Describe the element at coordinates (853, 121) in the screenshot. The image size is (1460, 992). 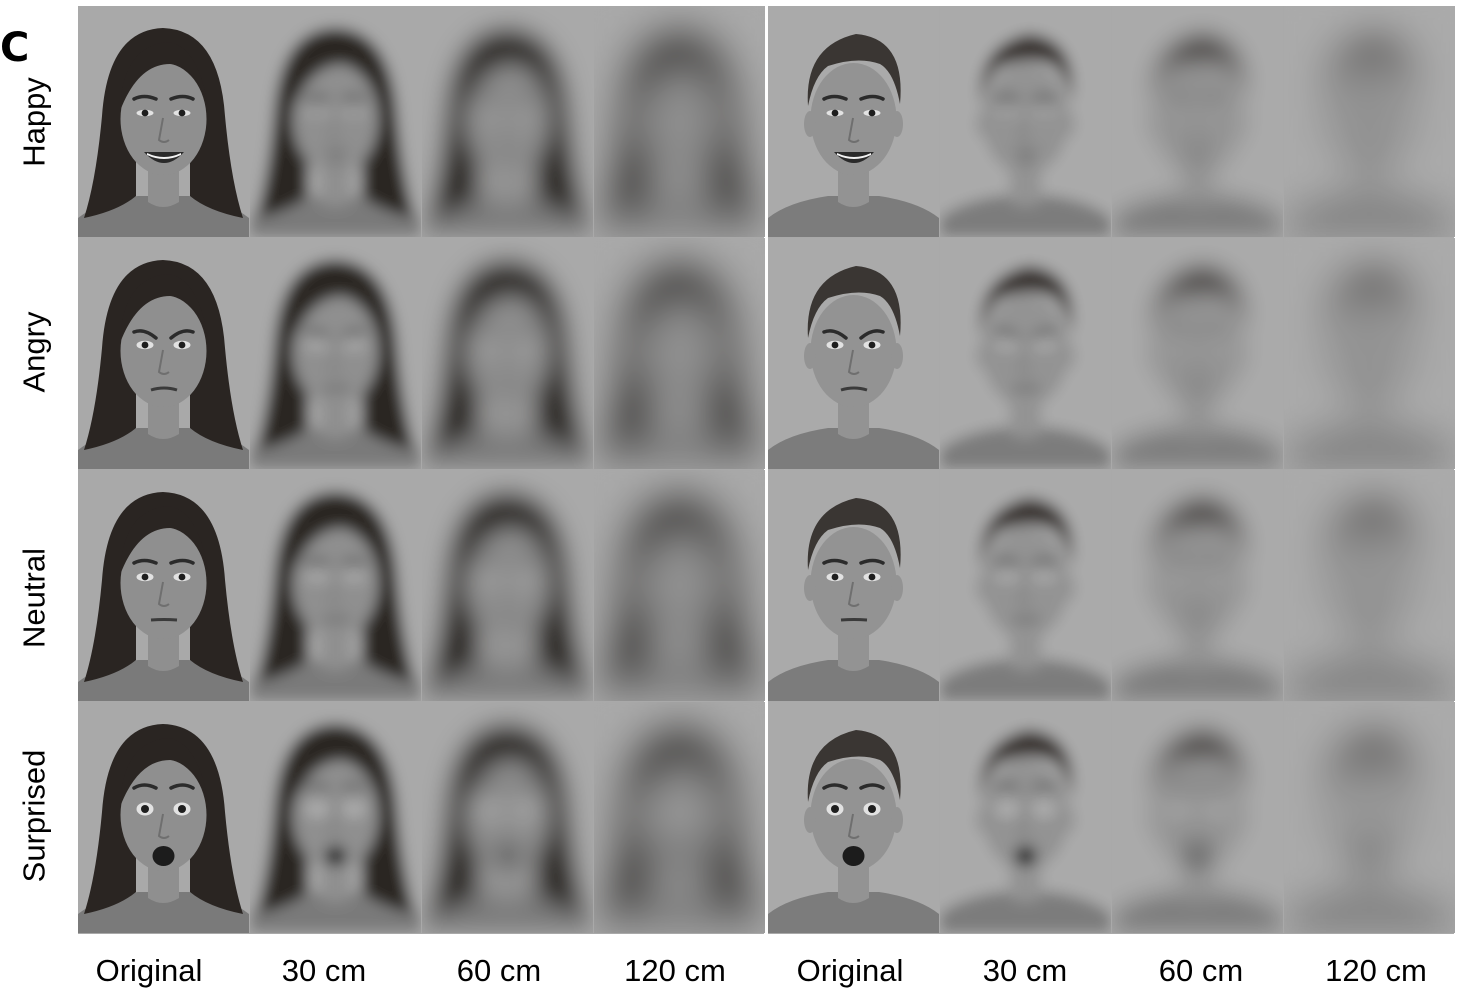
I see `male-happy-original-image` at that location.